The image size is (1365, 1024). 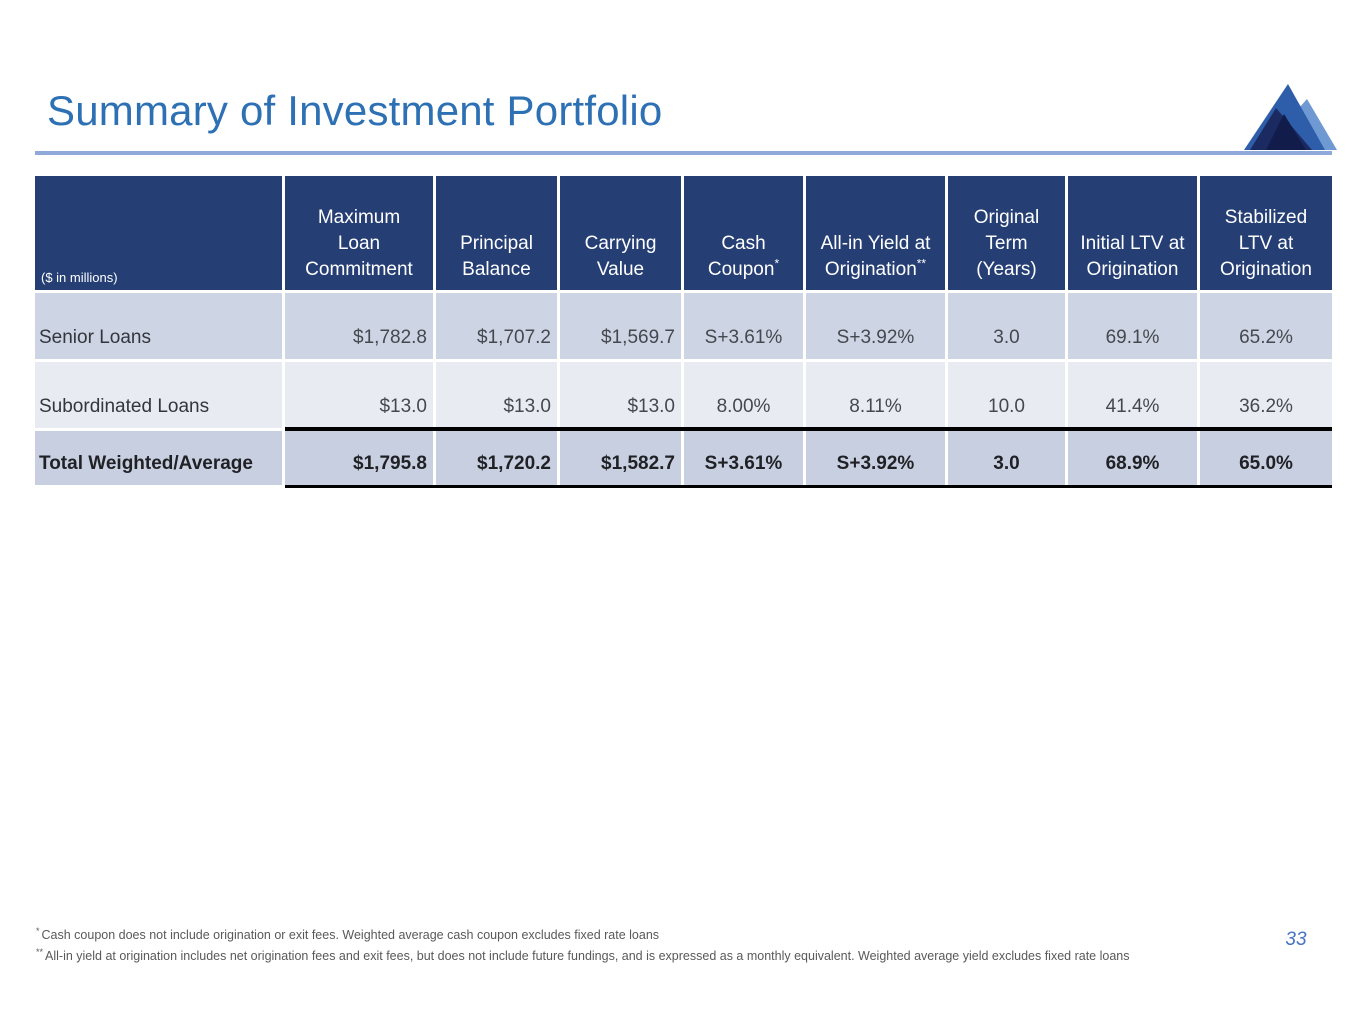 I want to click on footnote-marker: **, so click(x=40, y=951).